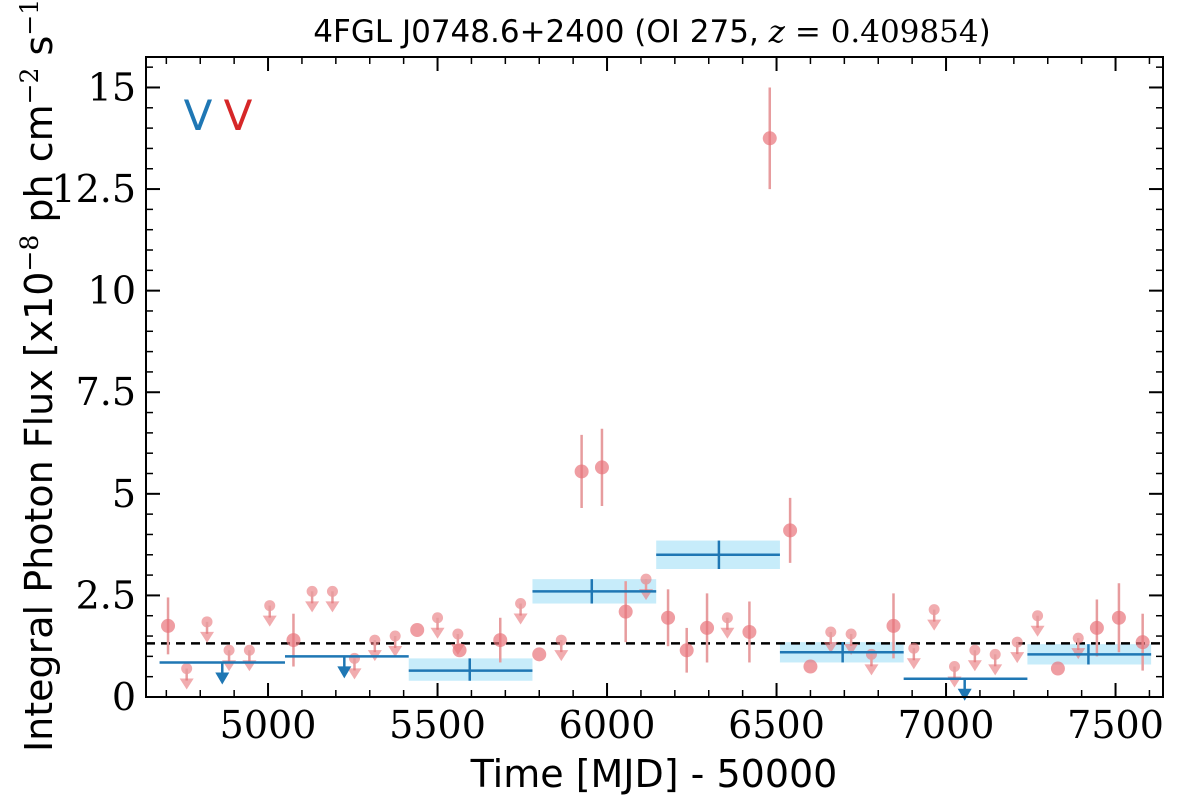  I want to click on y-tick-label: 7.5, so click(106, 392).